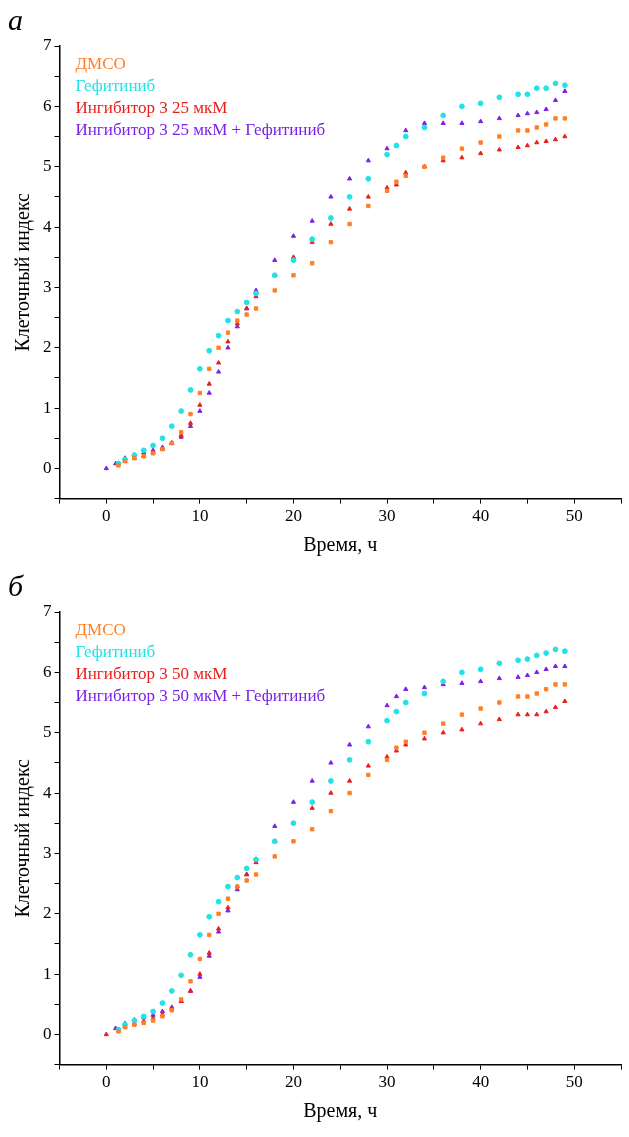 The width and height of the screenshot is (629, 1137). I want to click on text: Ингибитор 3 50 мкМ + Гефитиниб, so click(200, 695).